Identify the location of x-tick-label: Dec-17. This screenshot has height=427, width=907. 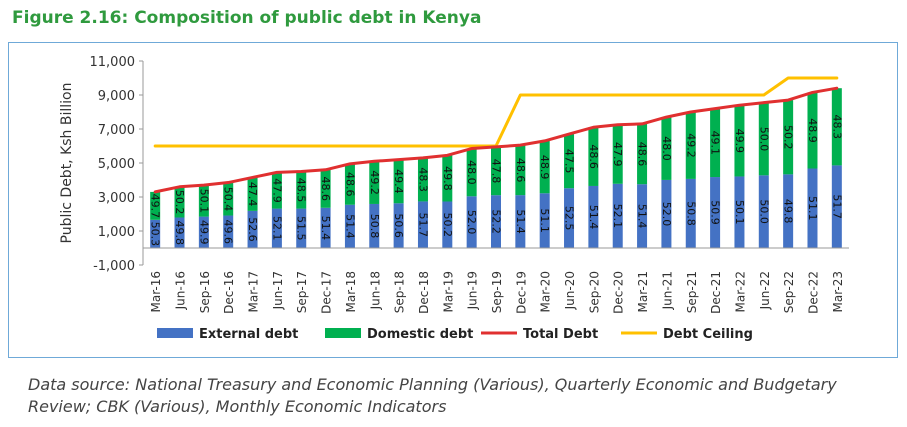
(327, 292).